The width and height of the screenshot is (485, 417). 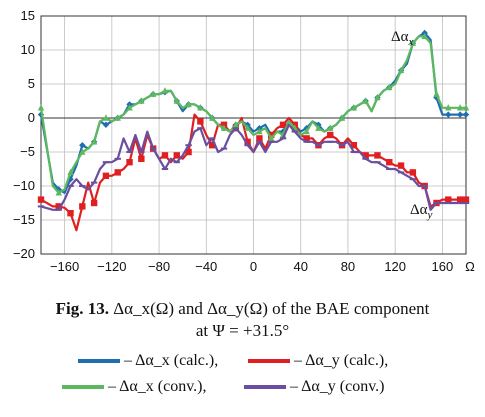 I want to click on legend-label: – Δα_x (calc.),, so click(x=171, y=360).